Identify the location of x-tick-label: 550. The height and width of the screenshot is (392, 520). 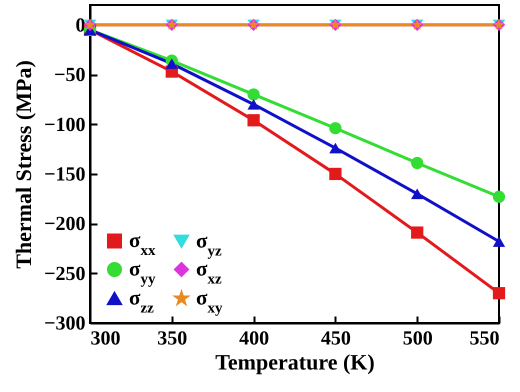
(485, 339).